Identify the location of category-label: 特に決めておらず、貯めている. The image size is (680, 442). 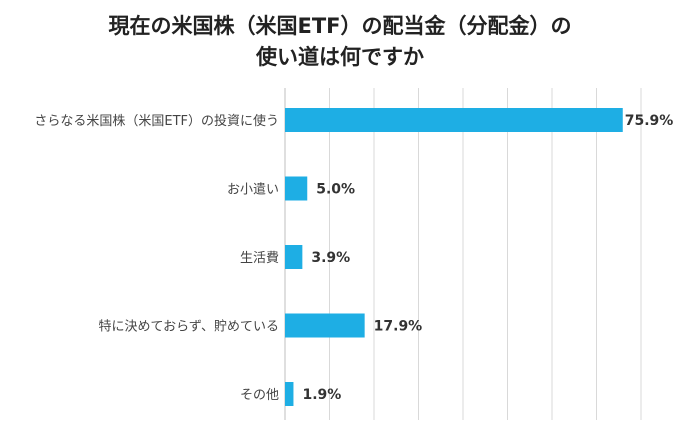
(189, 327).